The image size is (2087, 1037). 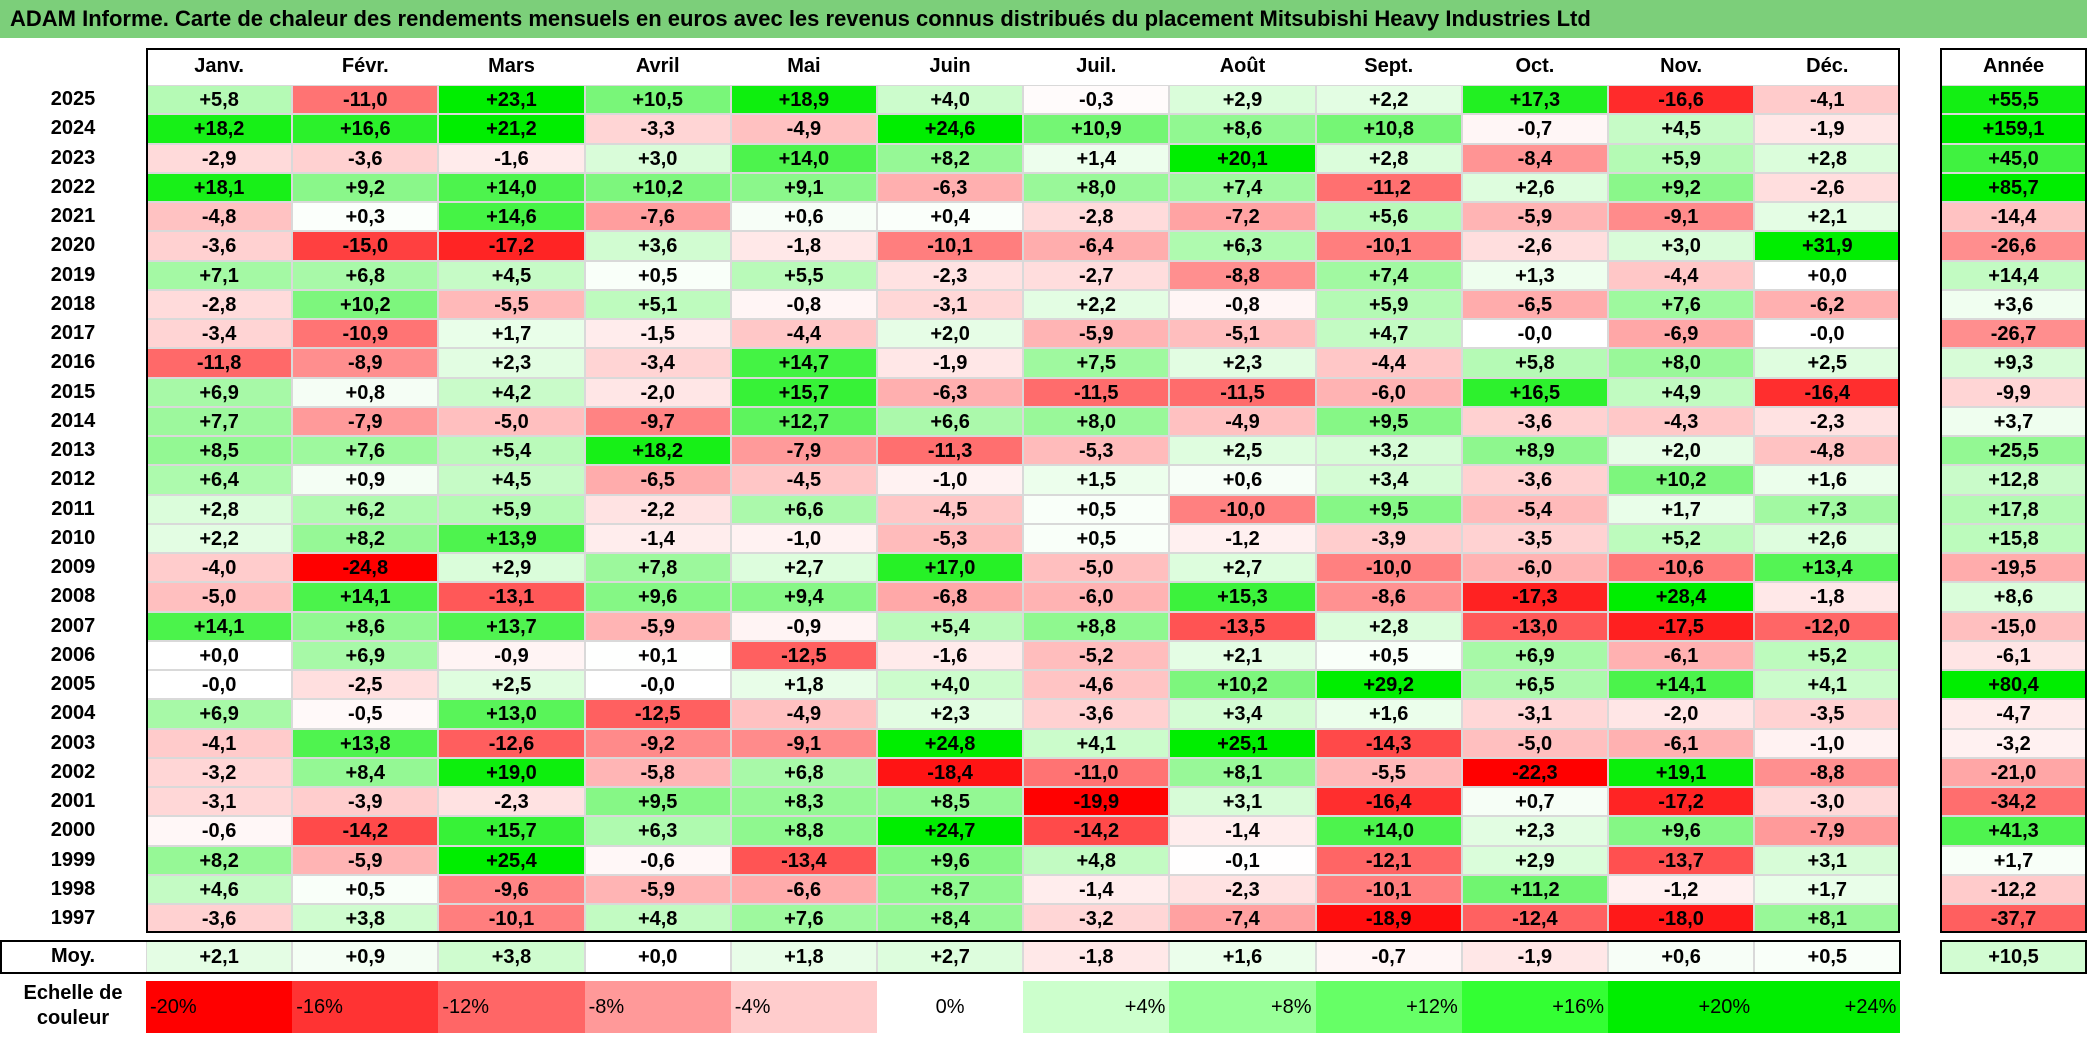 I want to click on heatmap-cell: +31,9, so click(x=1827, y=246).